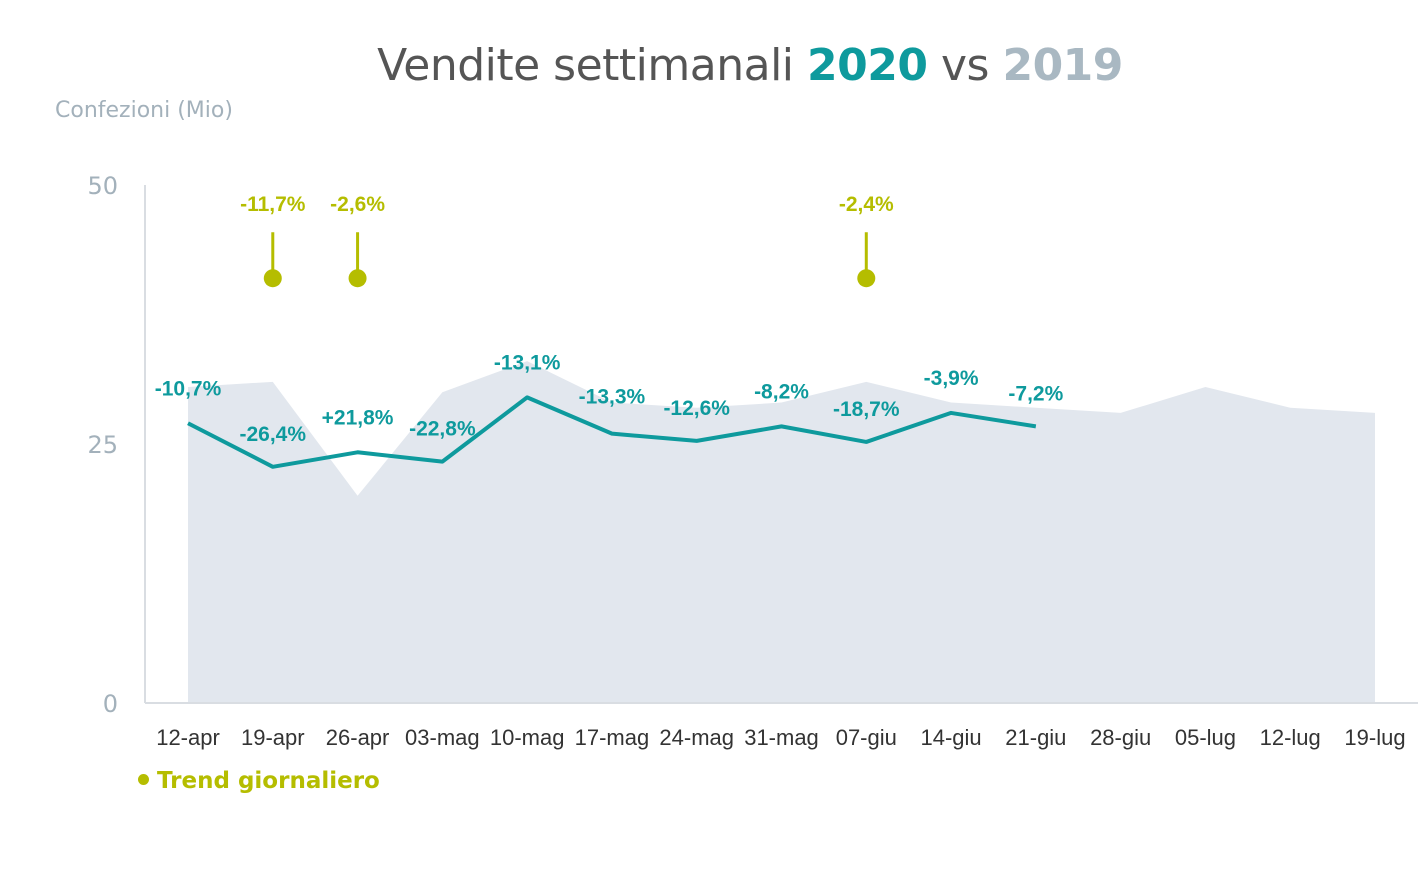 The image size is (1423, 892). I want to click on y-tick-label: 25, so click(102, 445).